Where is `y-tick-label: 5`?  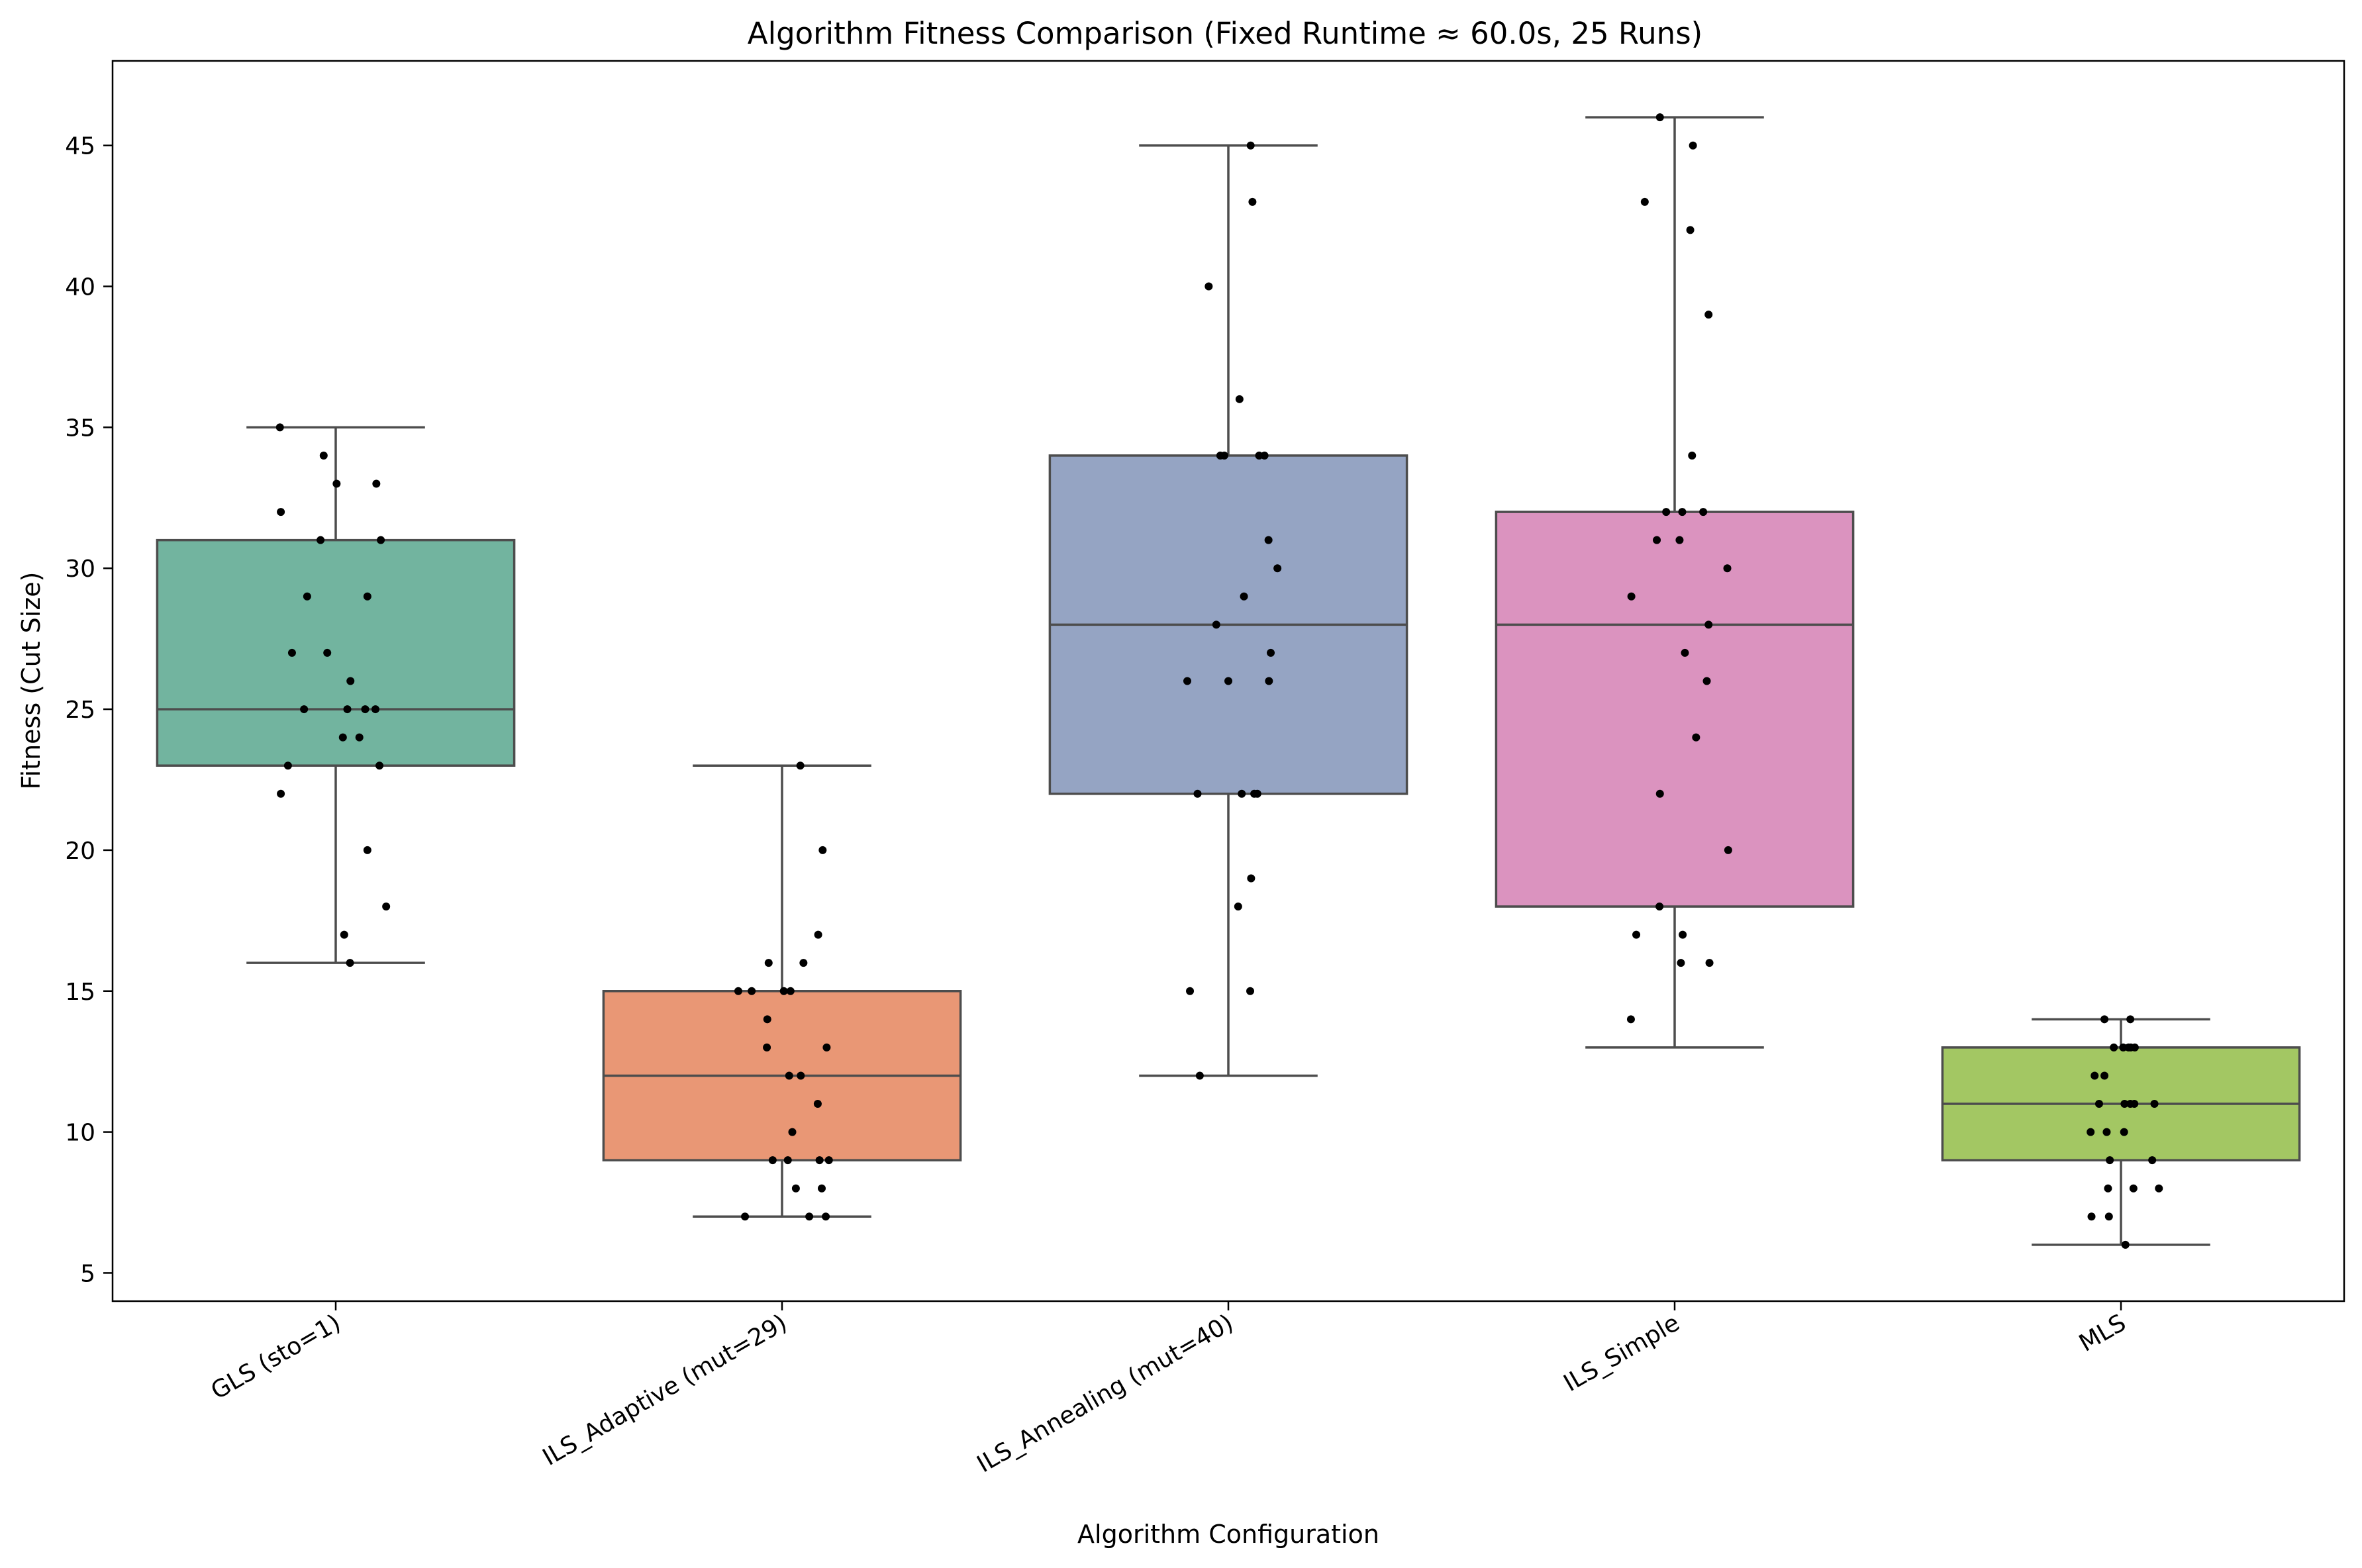
y-tick-label: 5 is located at coordinates (88, 1273).